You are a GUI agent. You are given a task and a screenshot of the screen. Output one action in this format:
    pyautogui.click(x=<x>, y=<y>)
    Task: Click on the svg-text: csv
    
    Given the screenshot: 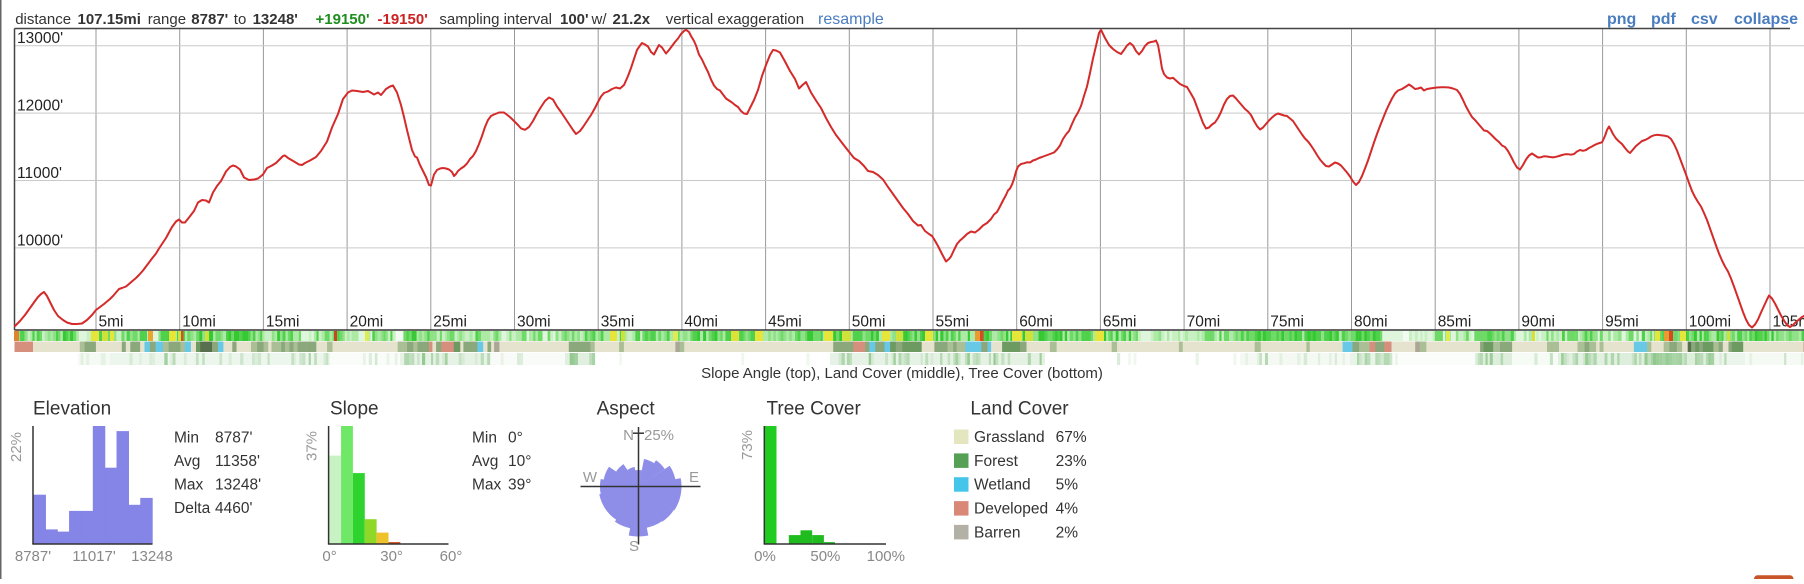 What is the action you would take?
    pyautogui.click(x=1704, y=19)
    